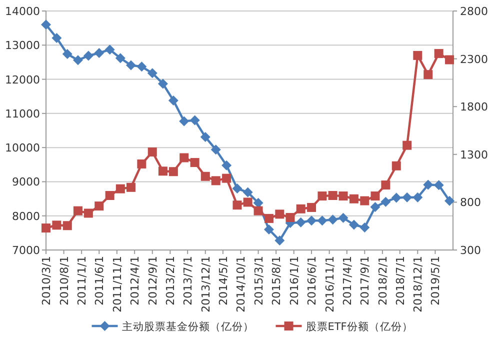 The width and height of the screenshot is (494, 342). I want to click on x-tick-label: 2014/5/1, so click(223, 281).